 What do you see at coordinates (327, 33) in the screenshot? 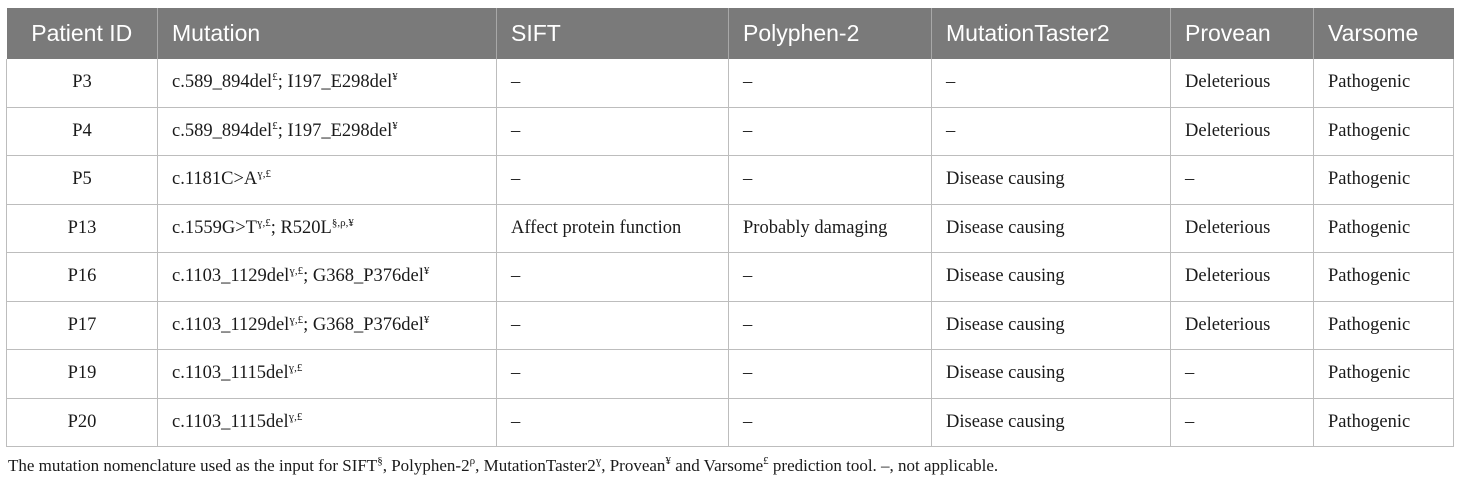
I see `header-mutation: Mutation` at bounding box center [327, 33].